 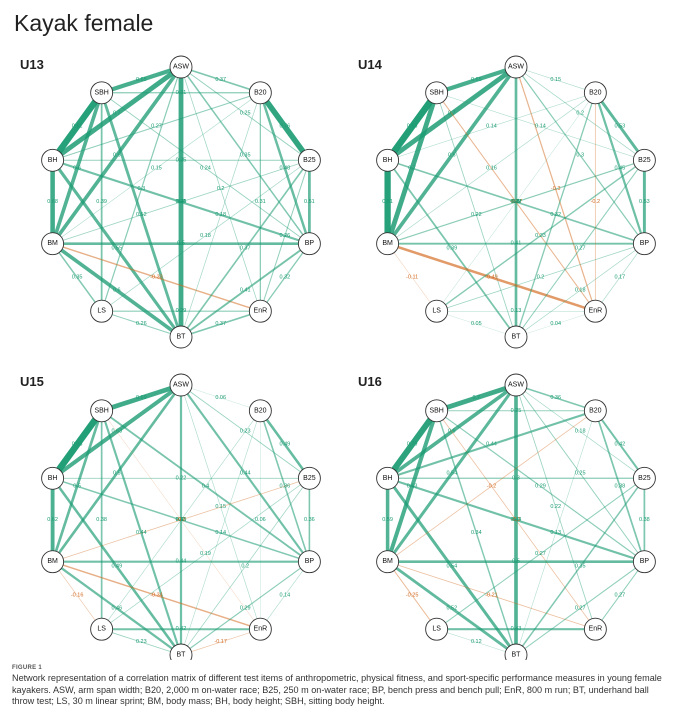 I want to click on edge-label-bm-b25: 0.29, so click(x=516, y=202).